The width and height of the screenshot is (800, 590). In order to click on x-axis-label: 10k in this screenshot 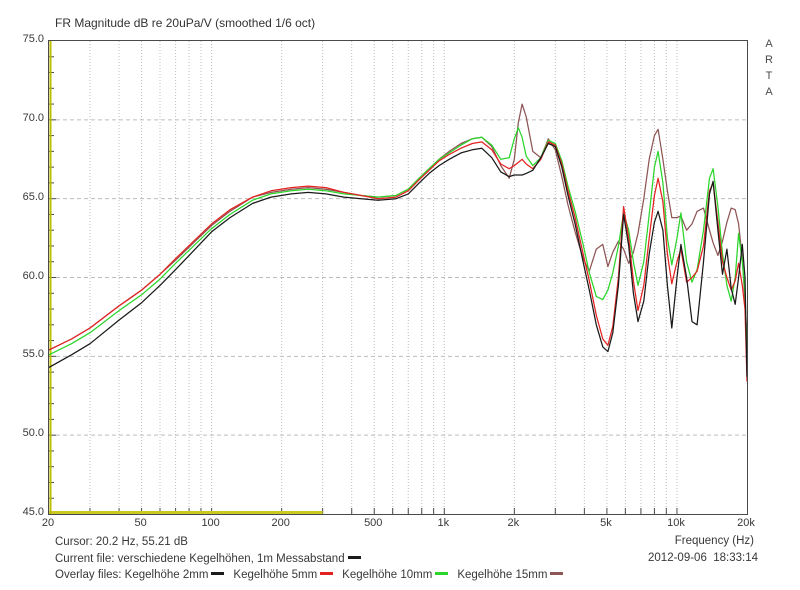, I will do `click(676, 523)`.